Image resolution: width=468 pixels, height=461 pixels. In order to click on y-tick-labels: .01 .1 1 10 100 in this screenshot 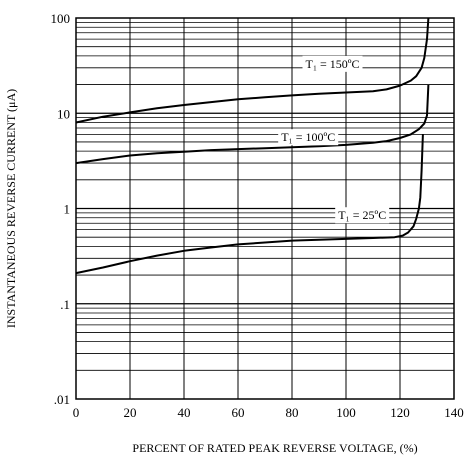, I will do `click(61, 209)`.